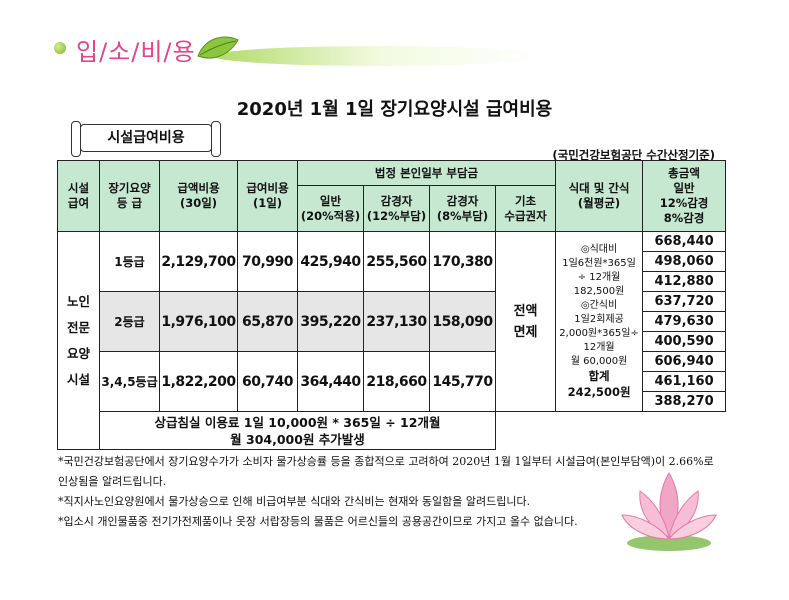 The image size is (789, 600). What do you see at coordinates (129, 381) in the screenshot?
I see `grade-cell: 3,4,5등급` at bounding box center [129, 381].